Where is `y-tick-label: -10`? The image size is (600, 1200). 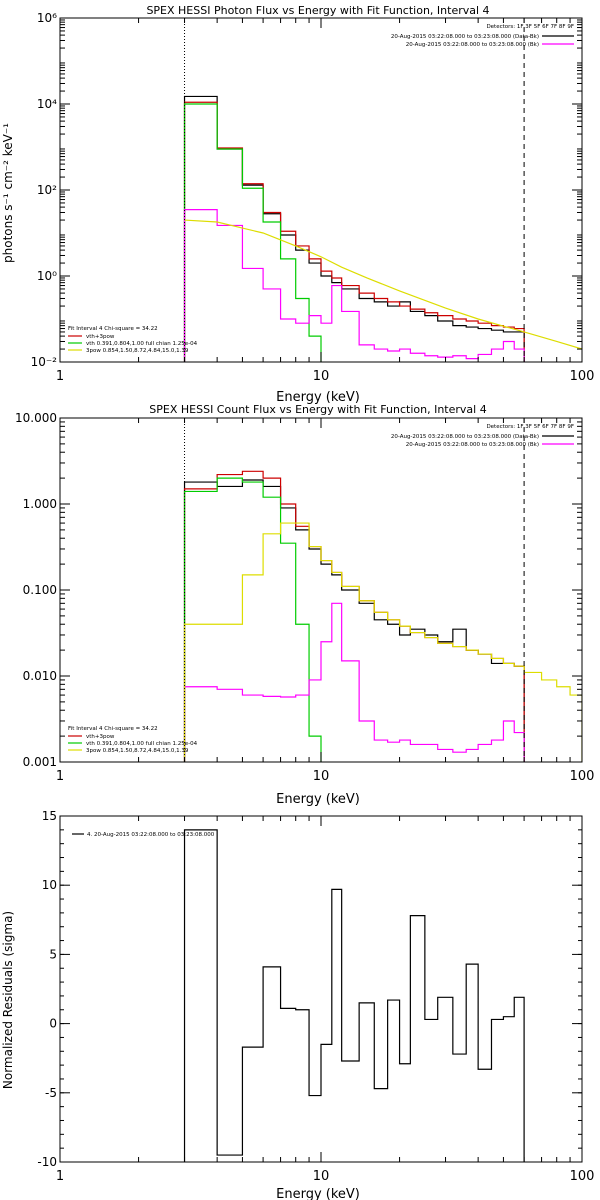
y-tick-label: -10 is located at coordinates (47, 1162).